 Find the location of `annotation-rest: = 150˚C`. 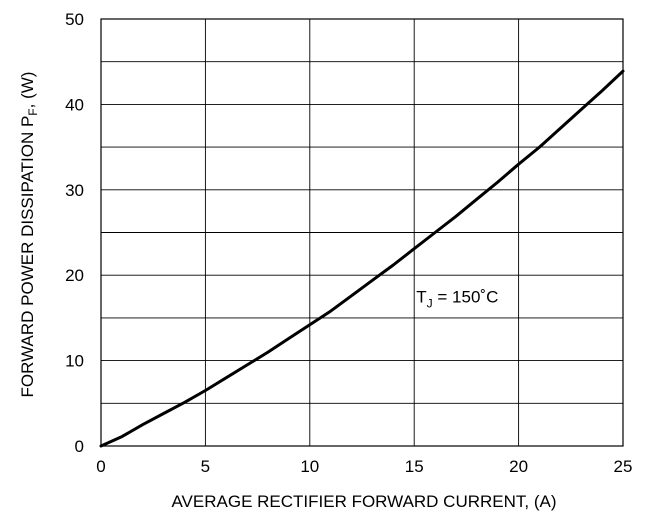

annotation-rest: = 150˚C is located at coordinates (466, 297).